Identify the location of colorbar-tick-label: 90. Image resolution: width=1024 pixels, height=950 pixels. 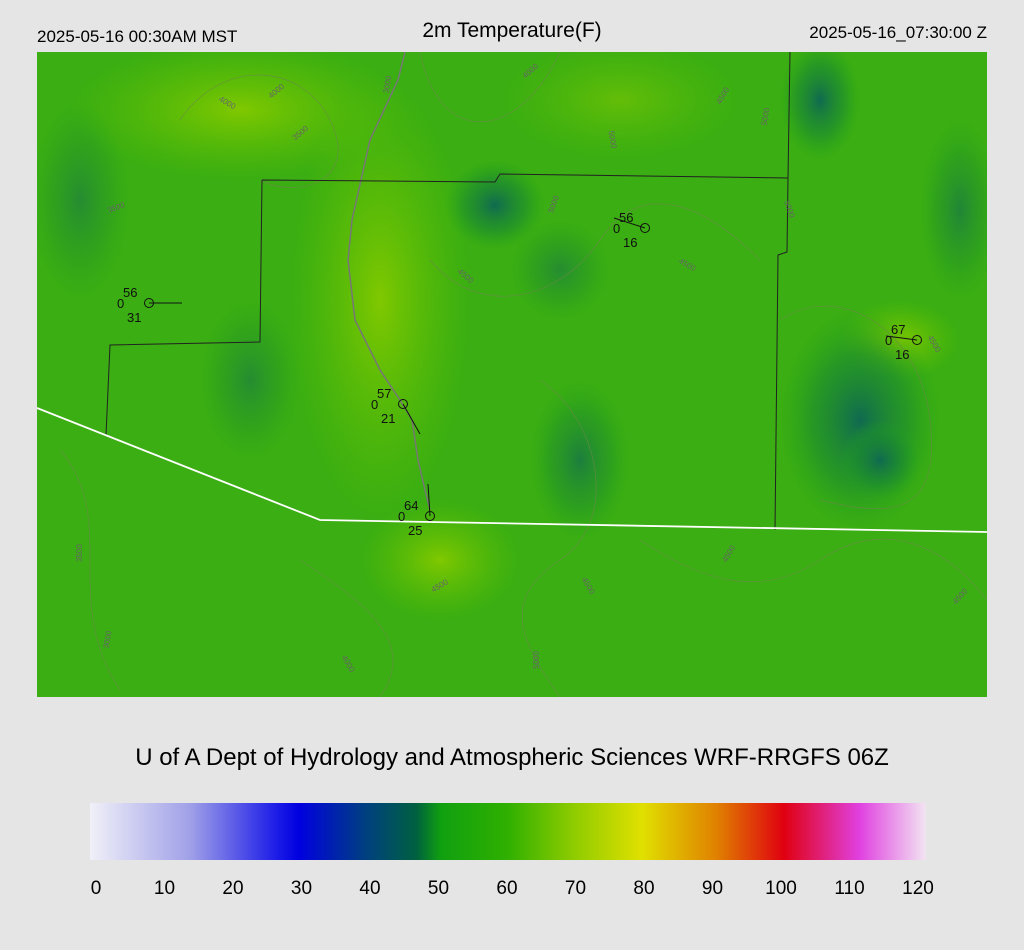
(712, 888).